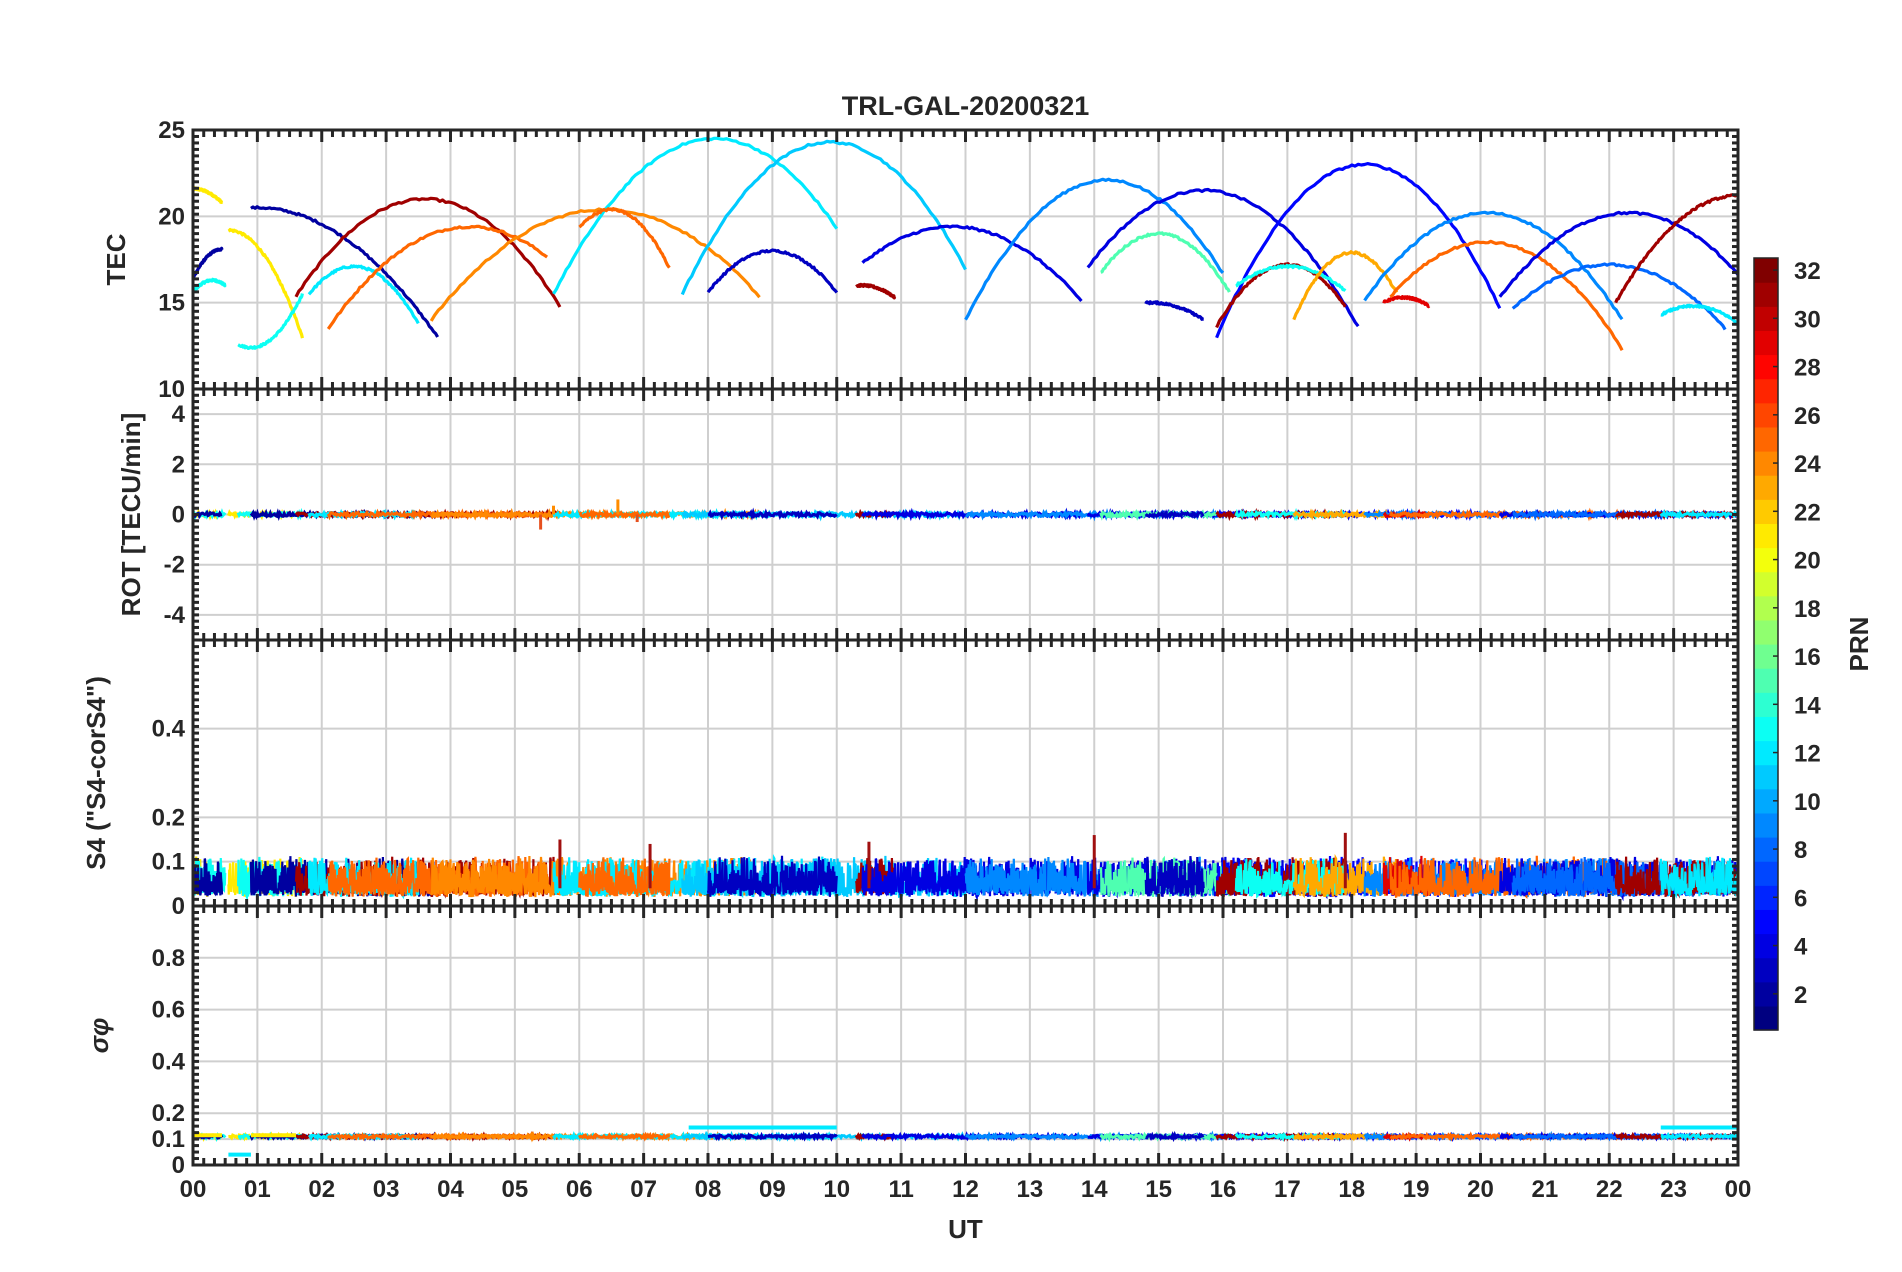  Describe the element at coordinates (171, 130) in the screenshot. I see `y-tick-label: 25` at that location.